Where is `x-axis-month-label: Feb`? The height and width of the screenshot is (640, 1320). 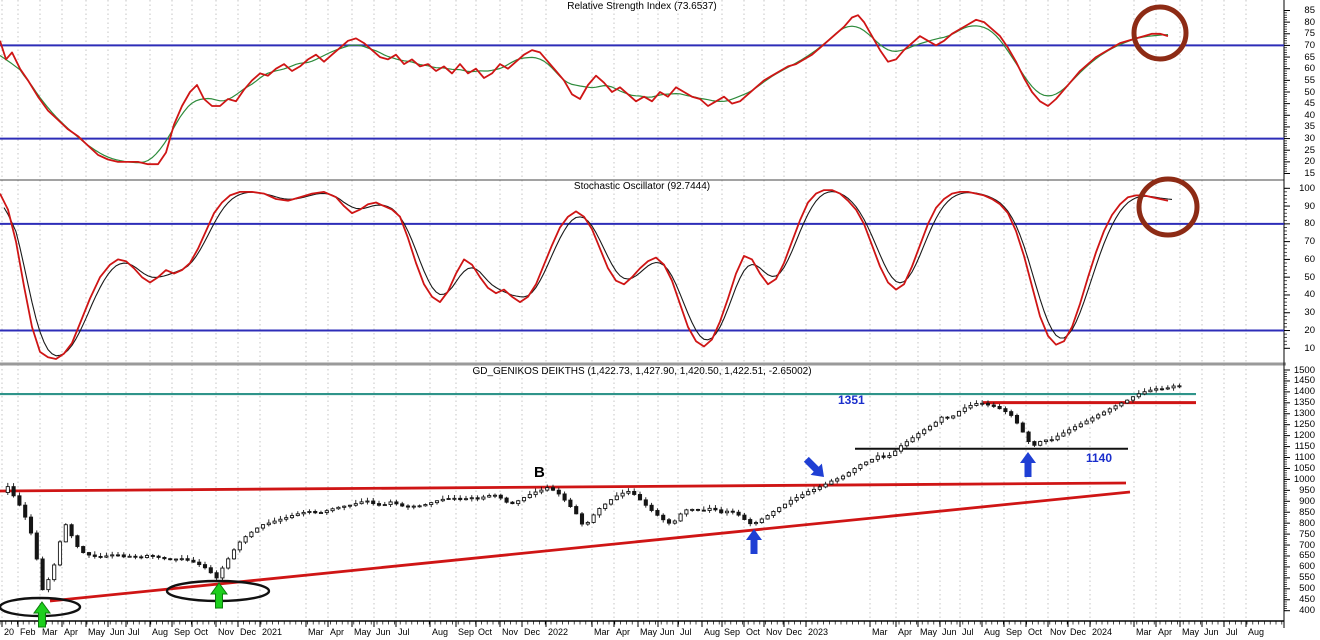
x-axis-month-label: Feb is located at coordinates (28, 632).